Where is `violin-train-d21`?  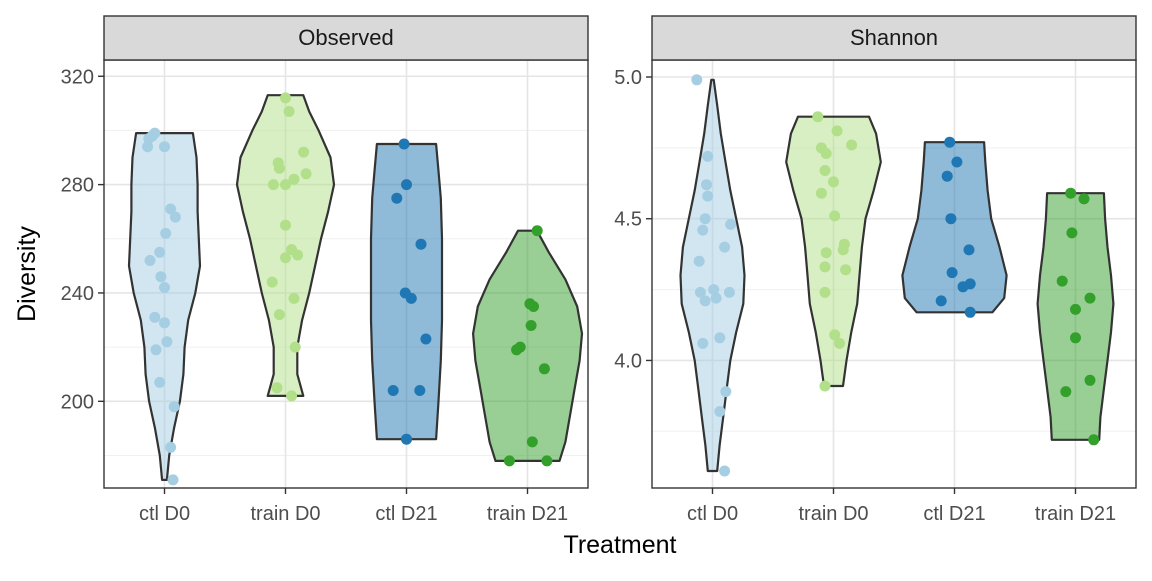 violin-train-d21 is located at coordinates (528, 345).